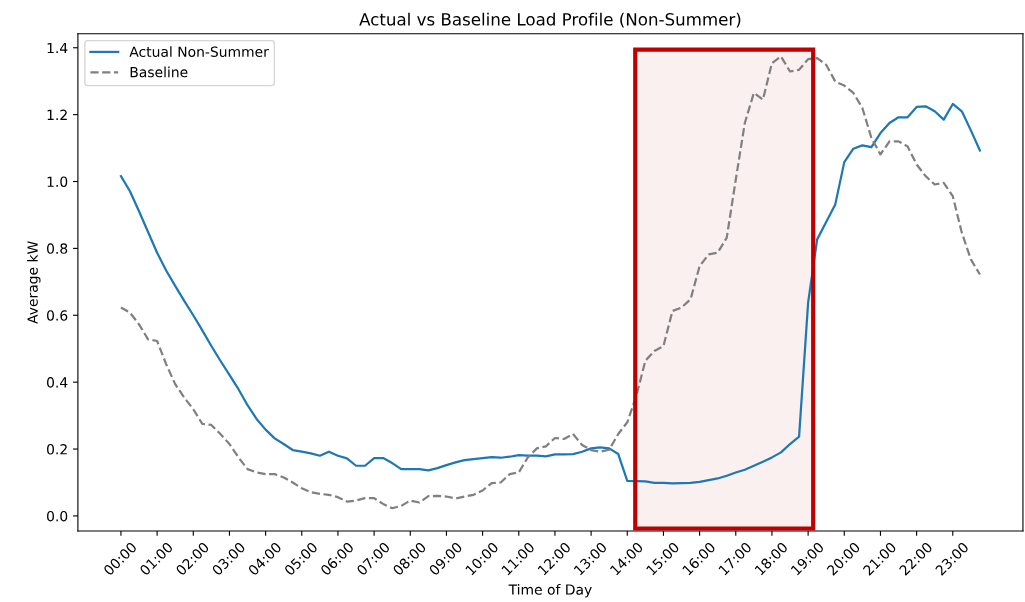 This screenshot has height=602, width=1025. What do you see at coordinates (57, 181) in the screenshot?
I see `y-tick-label: 1.0` at bounding box center [57, 181].